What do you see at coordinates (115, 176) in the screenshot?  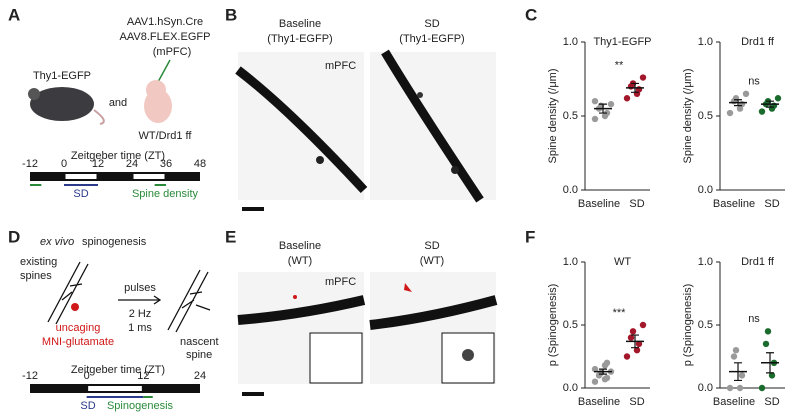 I see `timeline-bar` at bounding box center [115, 176].